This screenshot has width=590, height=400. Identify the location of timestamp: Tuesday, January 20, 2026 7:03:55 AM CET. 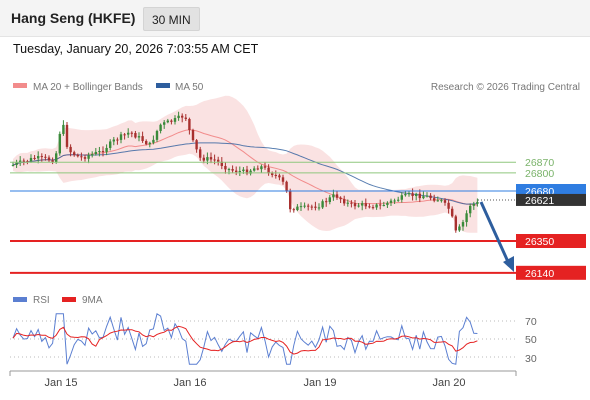
(136, 49).